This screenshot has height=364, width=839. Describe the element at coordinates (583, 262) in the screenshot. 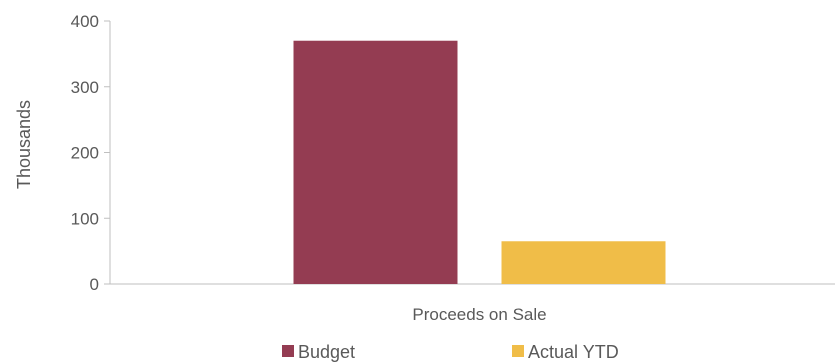

I see `bar-actual-ytd` at that location.